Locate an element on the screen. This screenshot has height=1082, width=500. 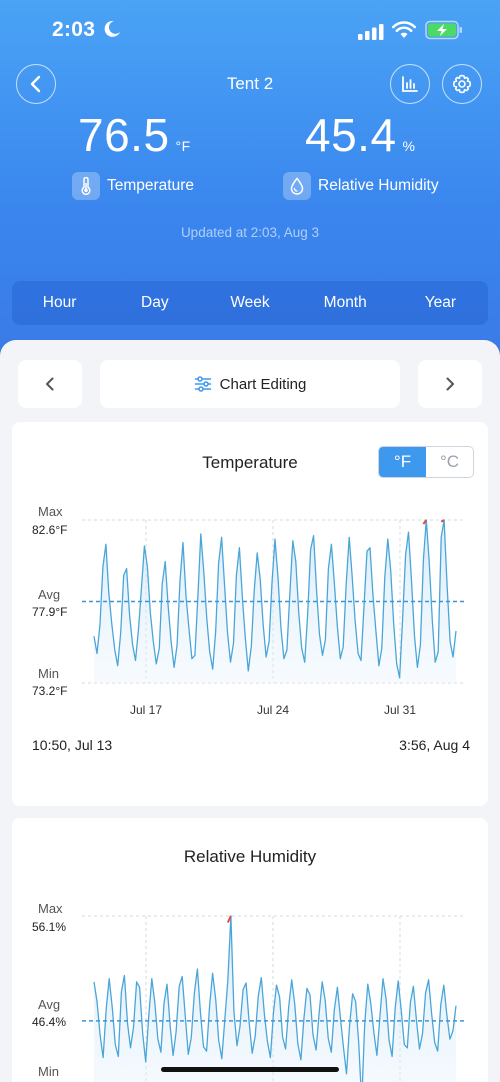
humidity-label-text: Relative Humidity is located at coordinates (378, 185).